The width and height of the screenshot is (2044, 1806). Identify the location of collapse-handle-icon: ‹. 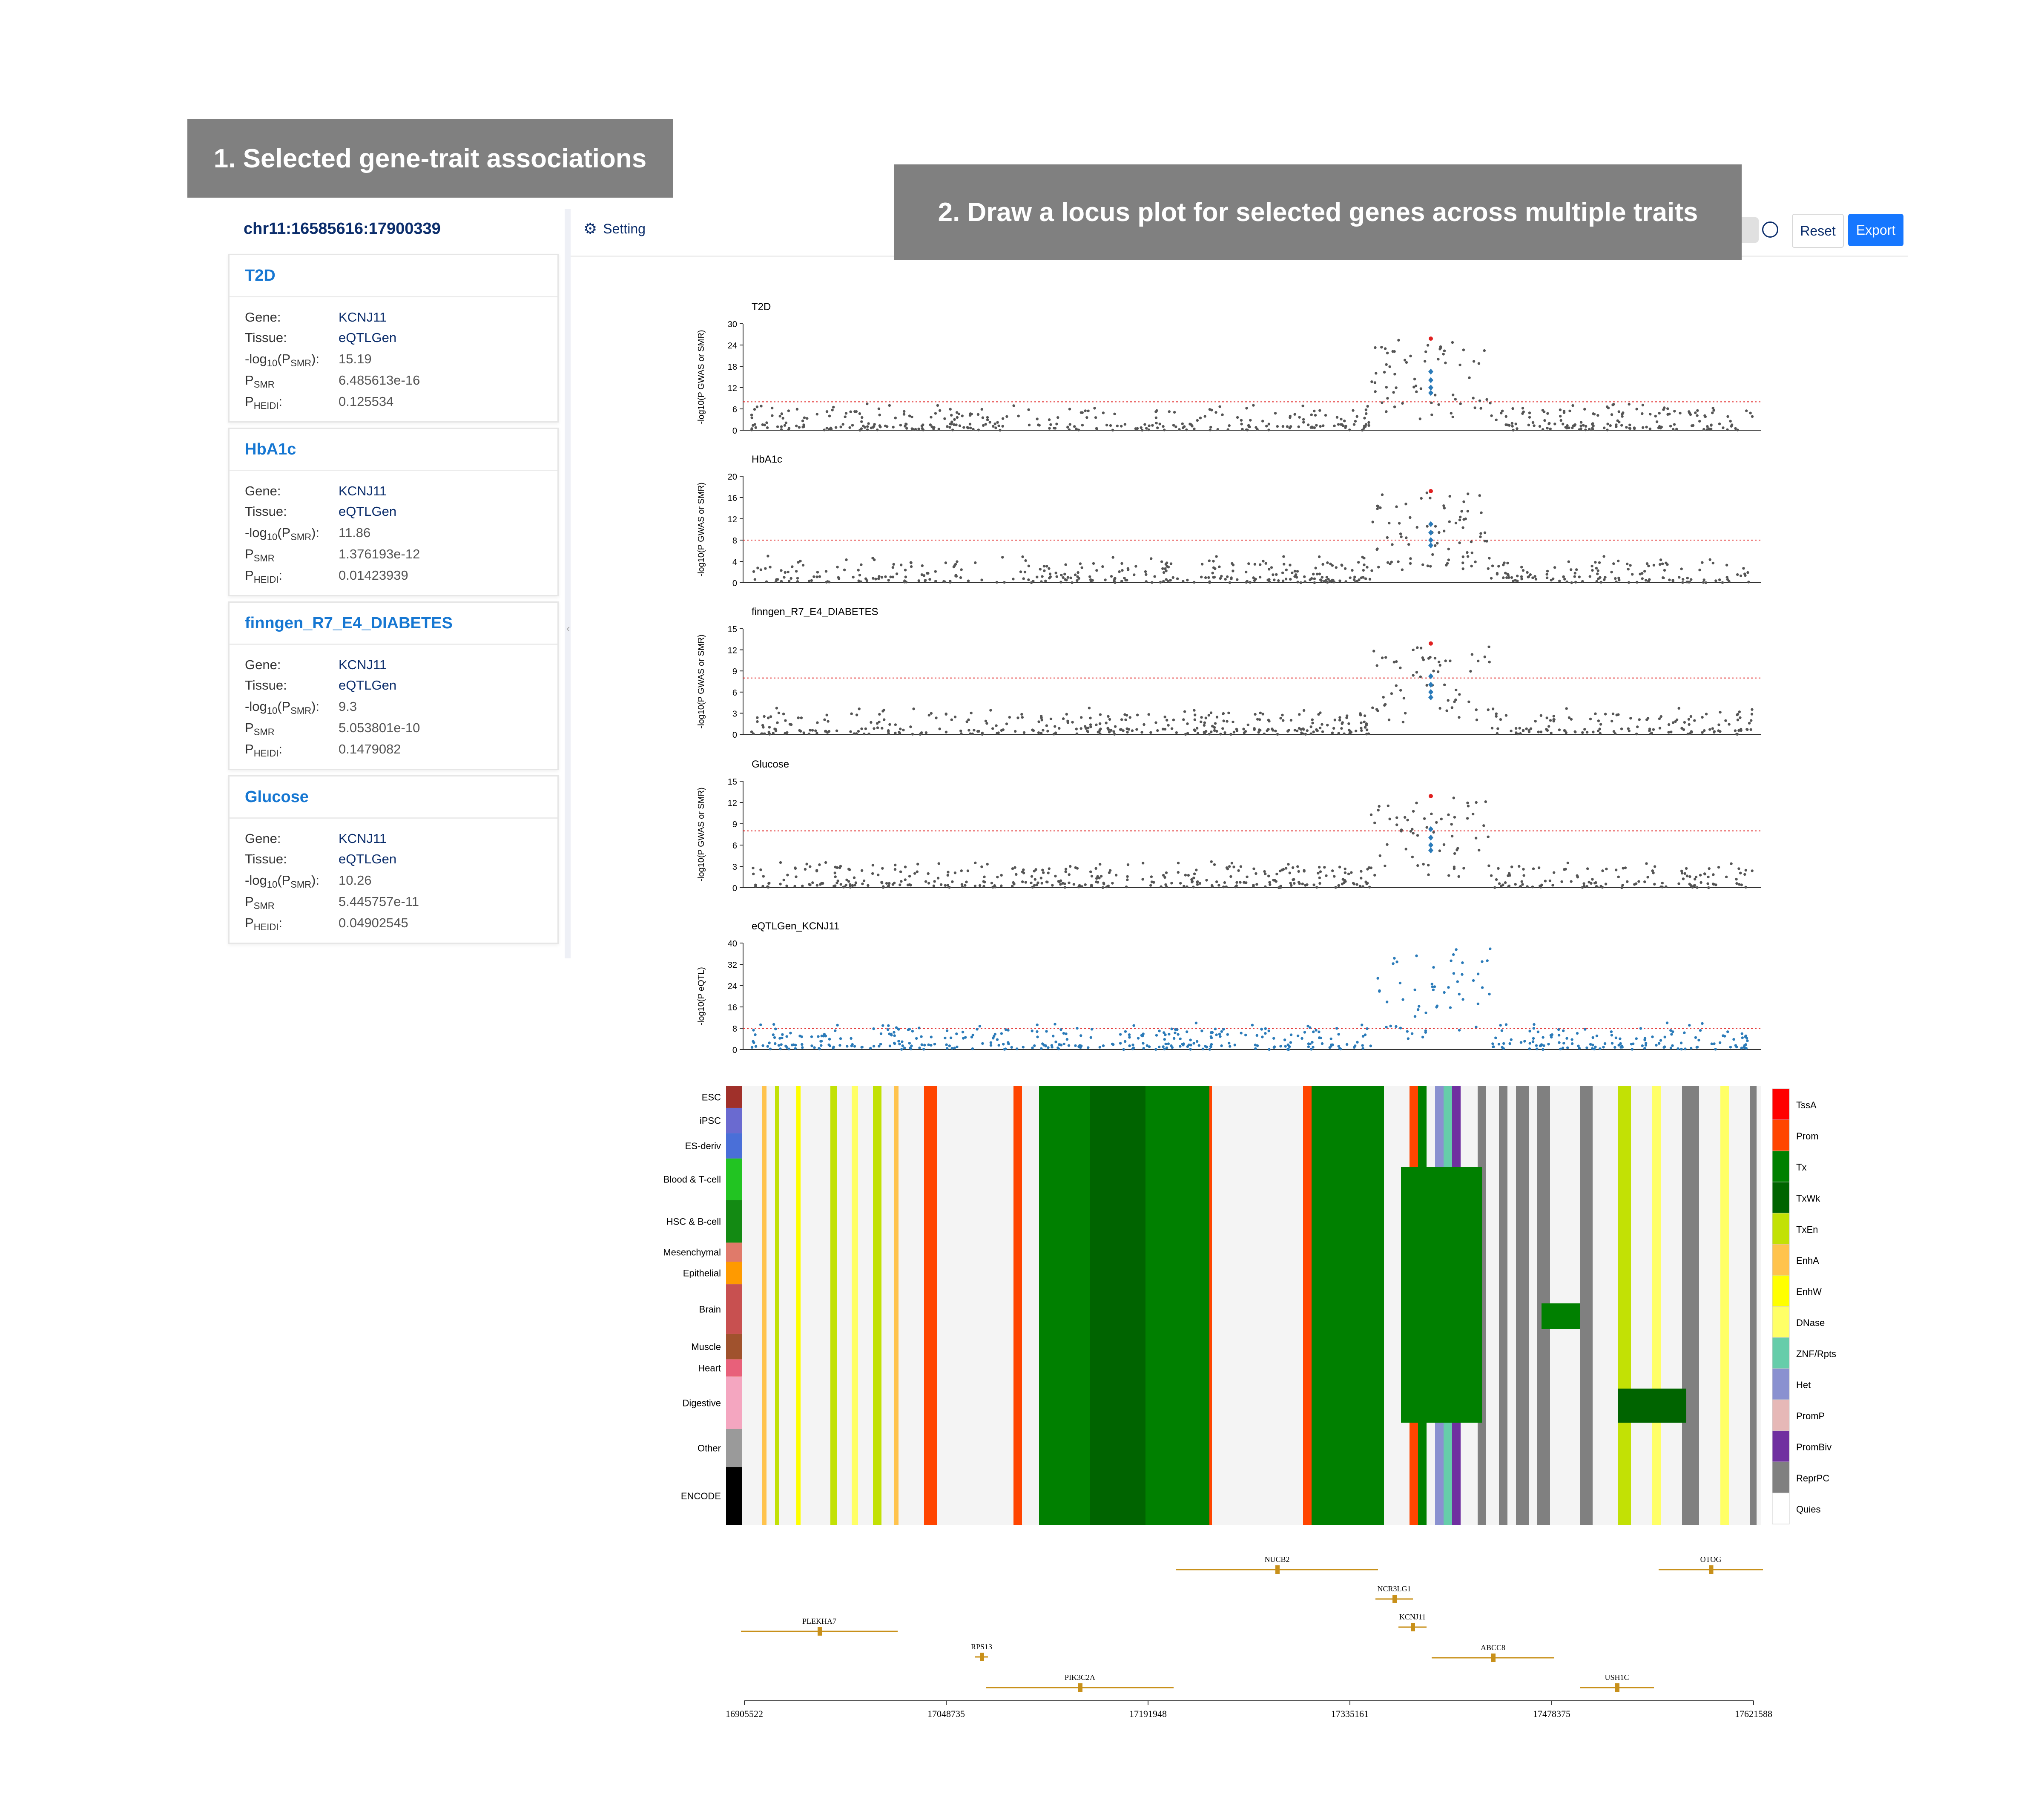
(568, 628).